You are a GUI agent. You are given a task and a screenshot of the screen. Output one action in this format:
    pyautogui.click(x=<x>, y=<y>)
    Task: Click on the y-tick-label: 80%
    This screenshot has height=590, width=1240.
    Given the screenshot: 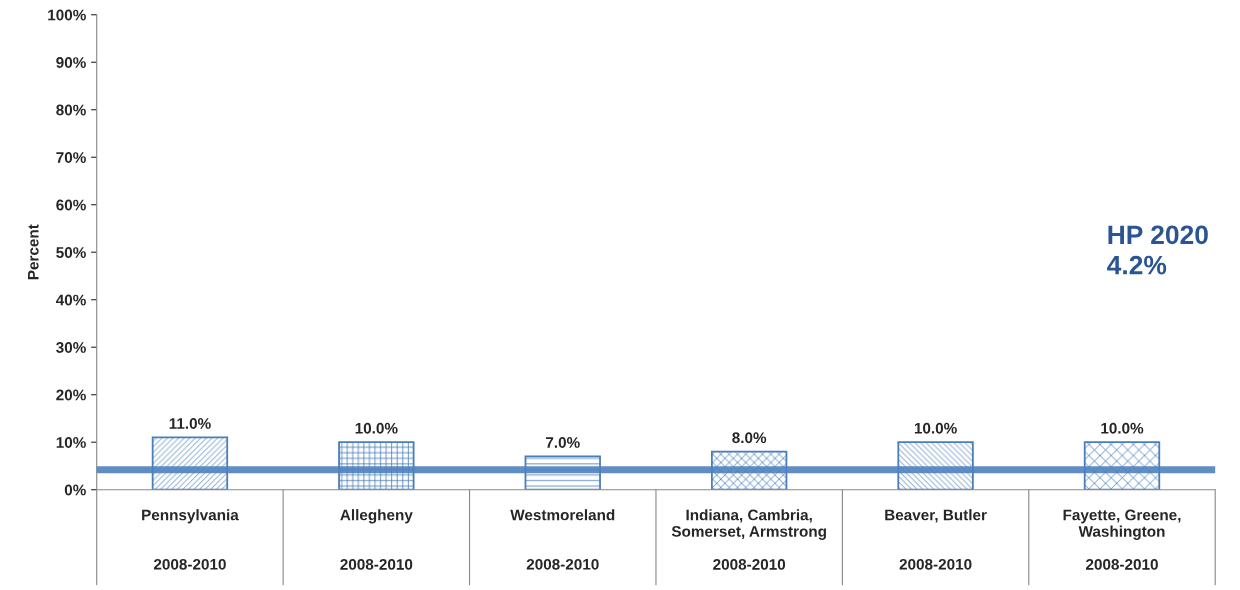 What is the action you would take?
    pyautogui.click(x=71, y=110)
    